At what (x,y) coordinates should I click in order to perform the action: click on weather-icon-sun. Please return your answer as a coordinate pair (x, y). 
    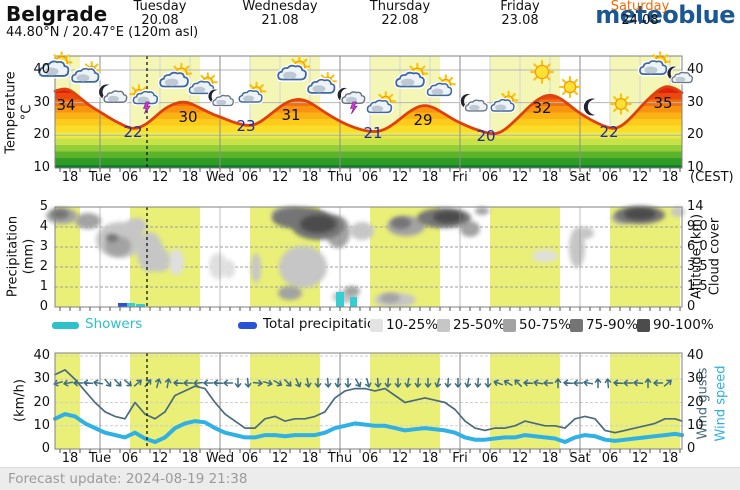
    Looking at the image, I should click on (542, 72).